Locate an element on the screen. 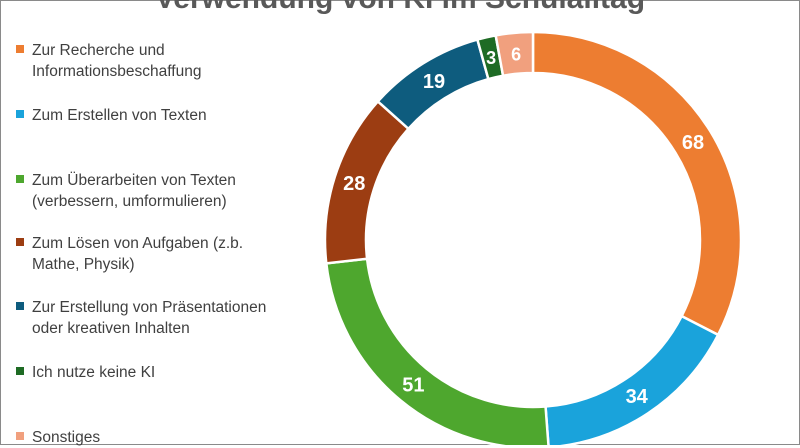 Image resolution: width=800 pixels, height=448 pixels. slice-value-label: 6 is located at coordinates (516, 54).